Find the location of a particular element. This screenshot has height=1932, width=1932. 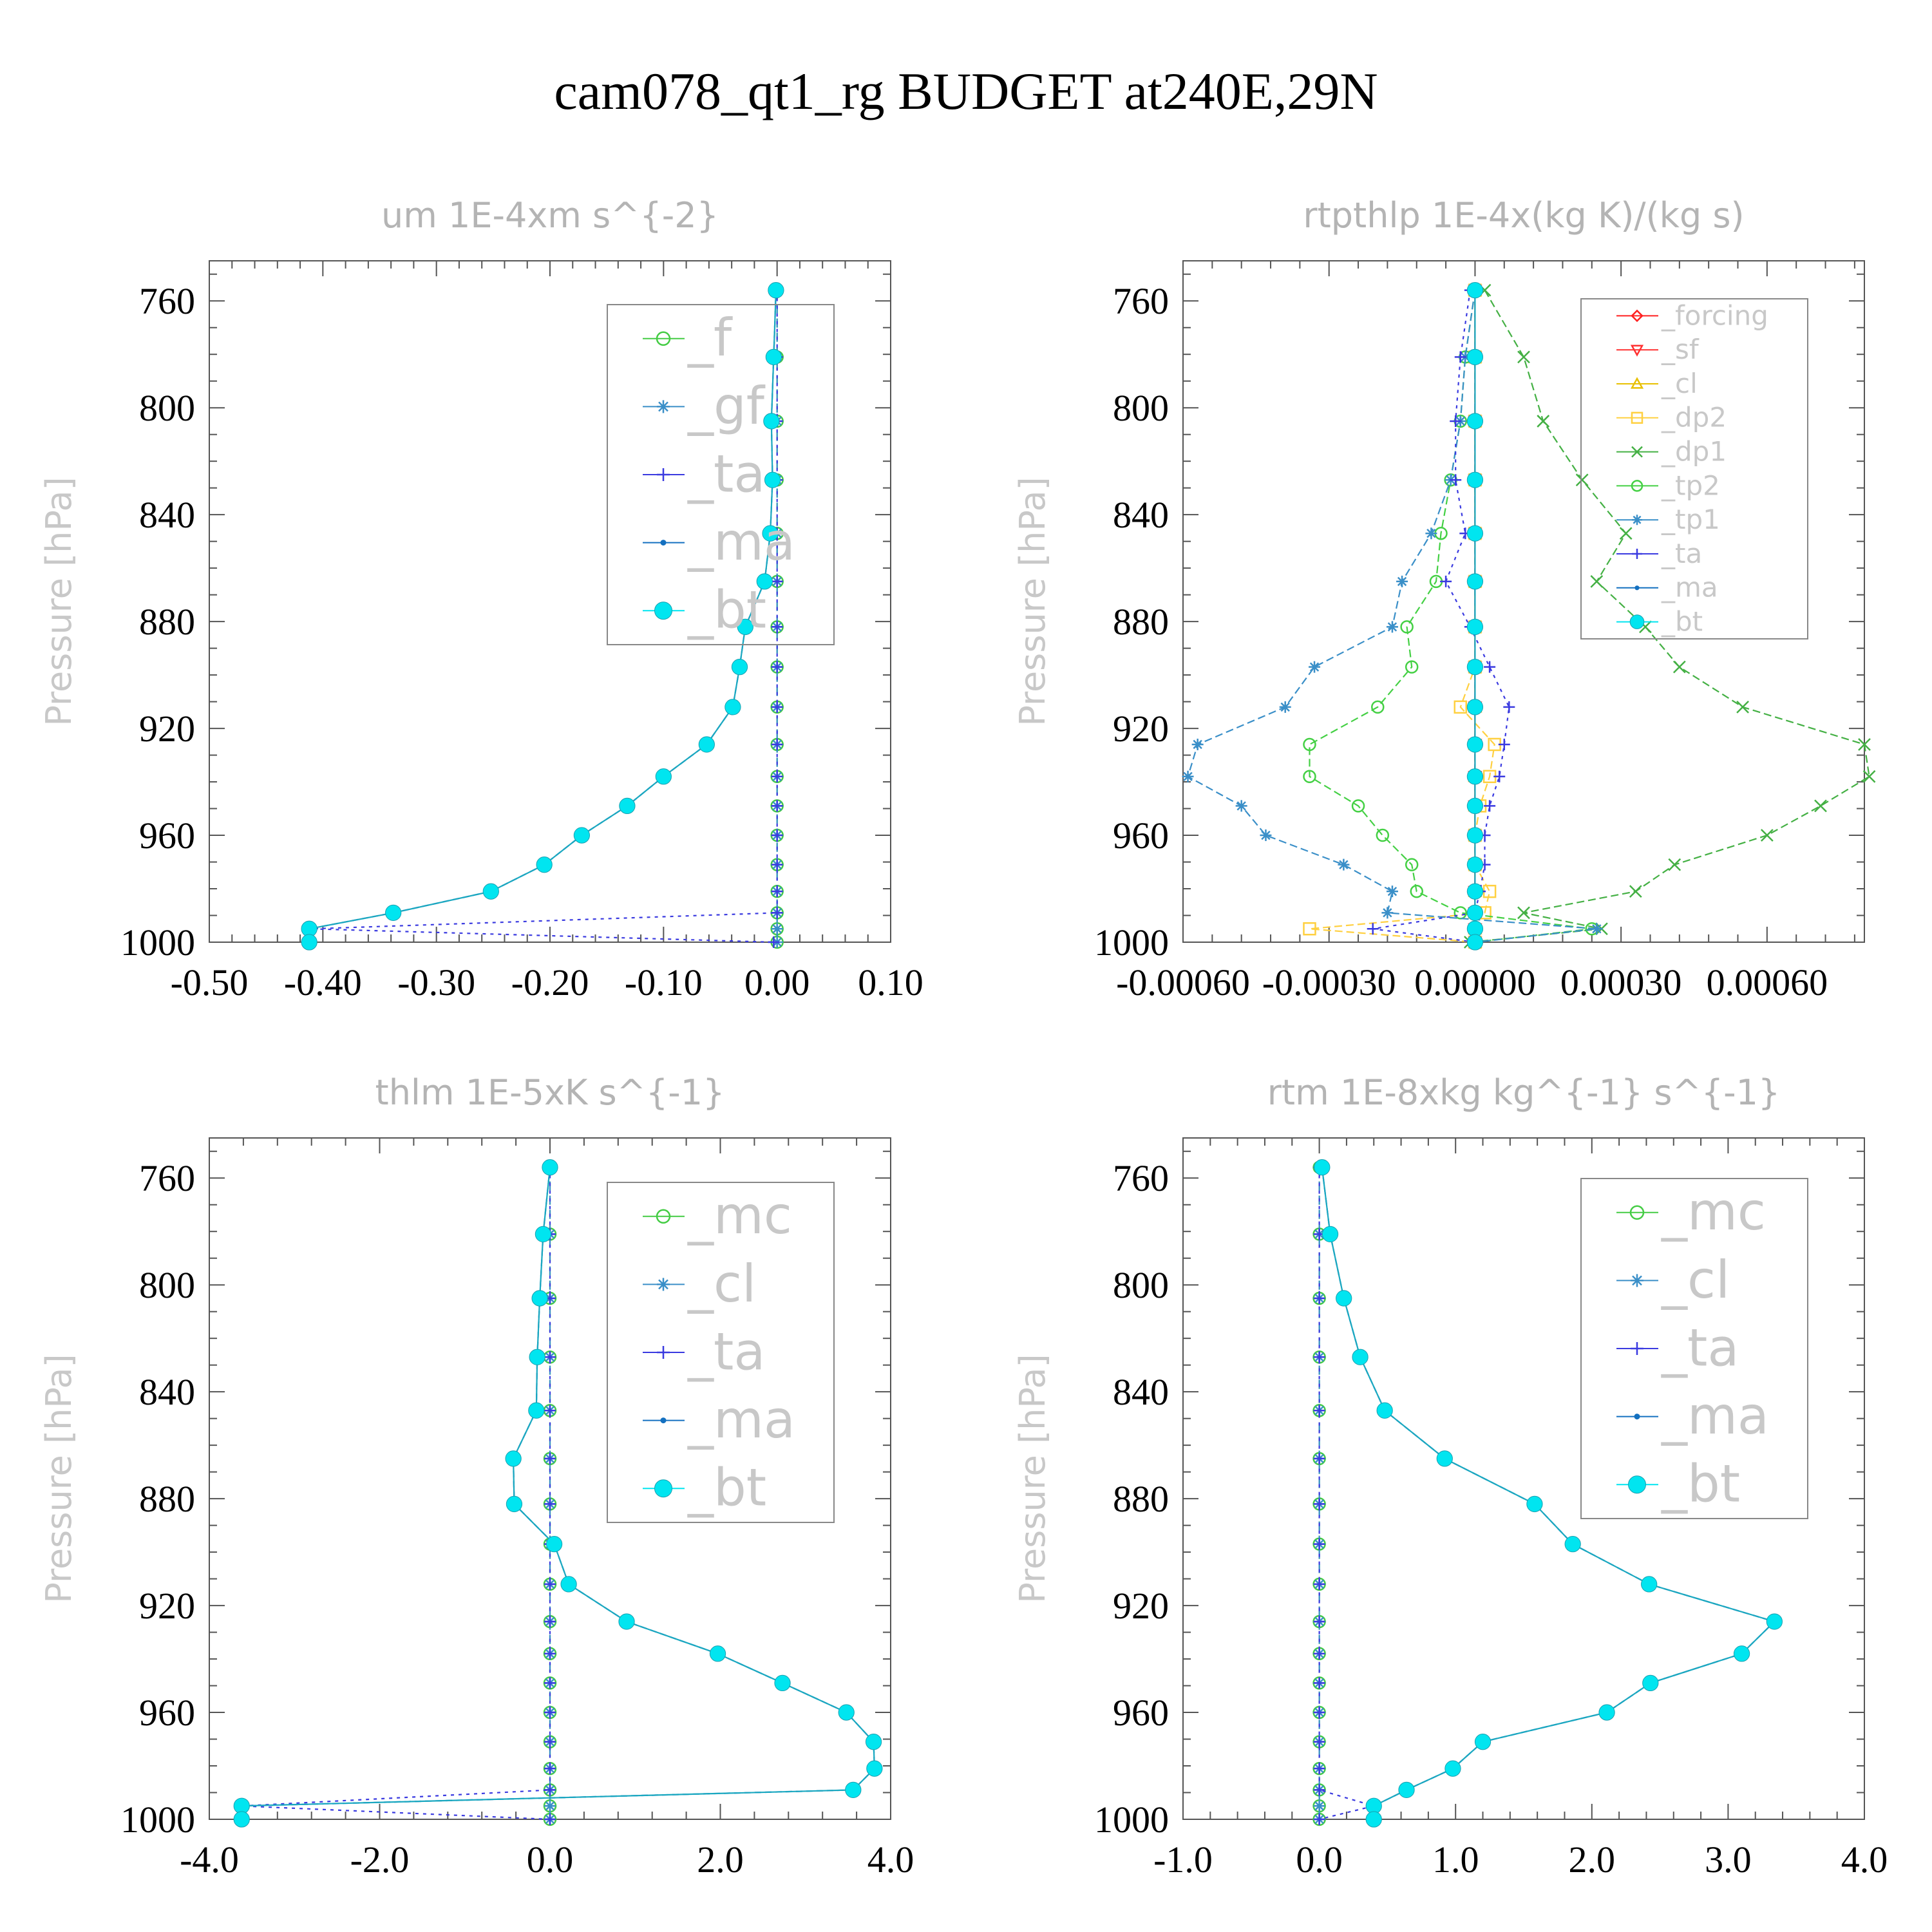

plot-frame is located at coordinates (1523, 1479).